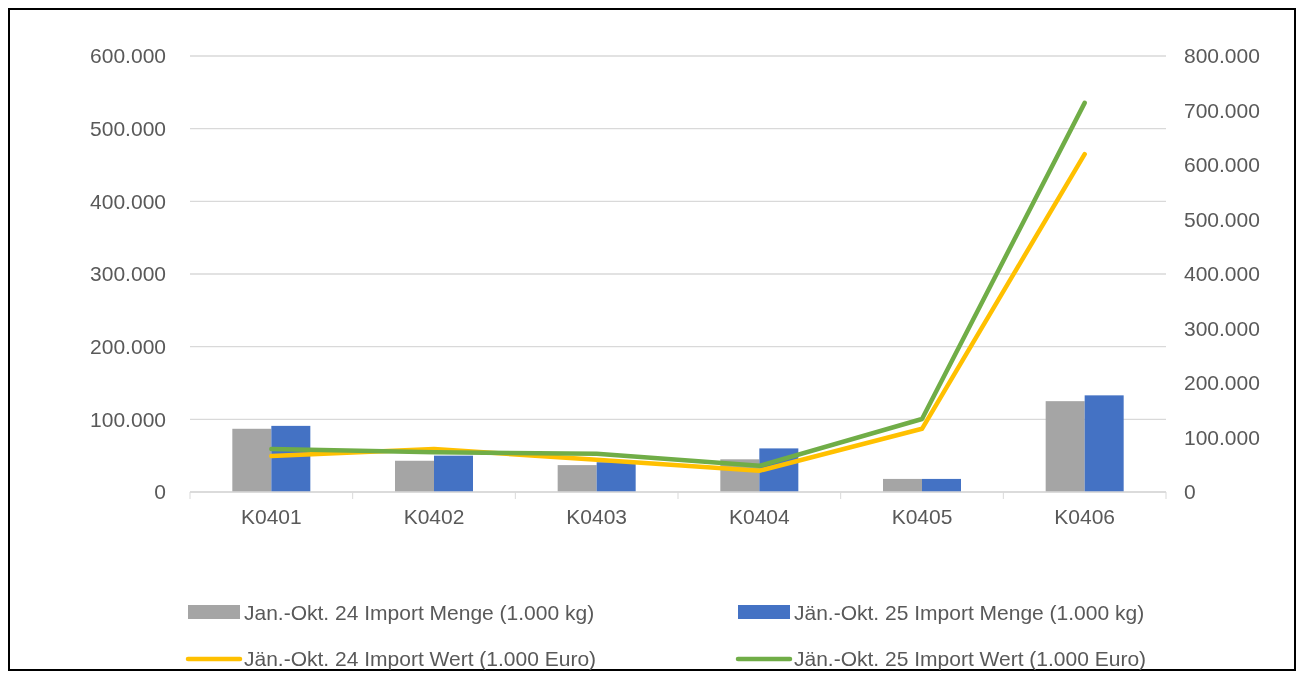 The image size is (1304, 679). Describe the element at coordinates (1222, 274) in the screenshot. I see `y2-tick-label: 400.000` at that location.